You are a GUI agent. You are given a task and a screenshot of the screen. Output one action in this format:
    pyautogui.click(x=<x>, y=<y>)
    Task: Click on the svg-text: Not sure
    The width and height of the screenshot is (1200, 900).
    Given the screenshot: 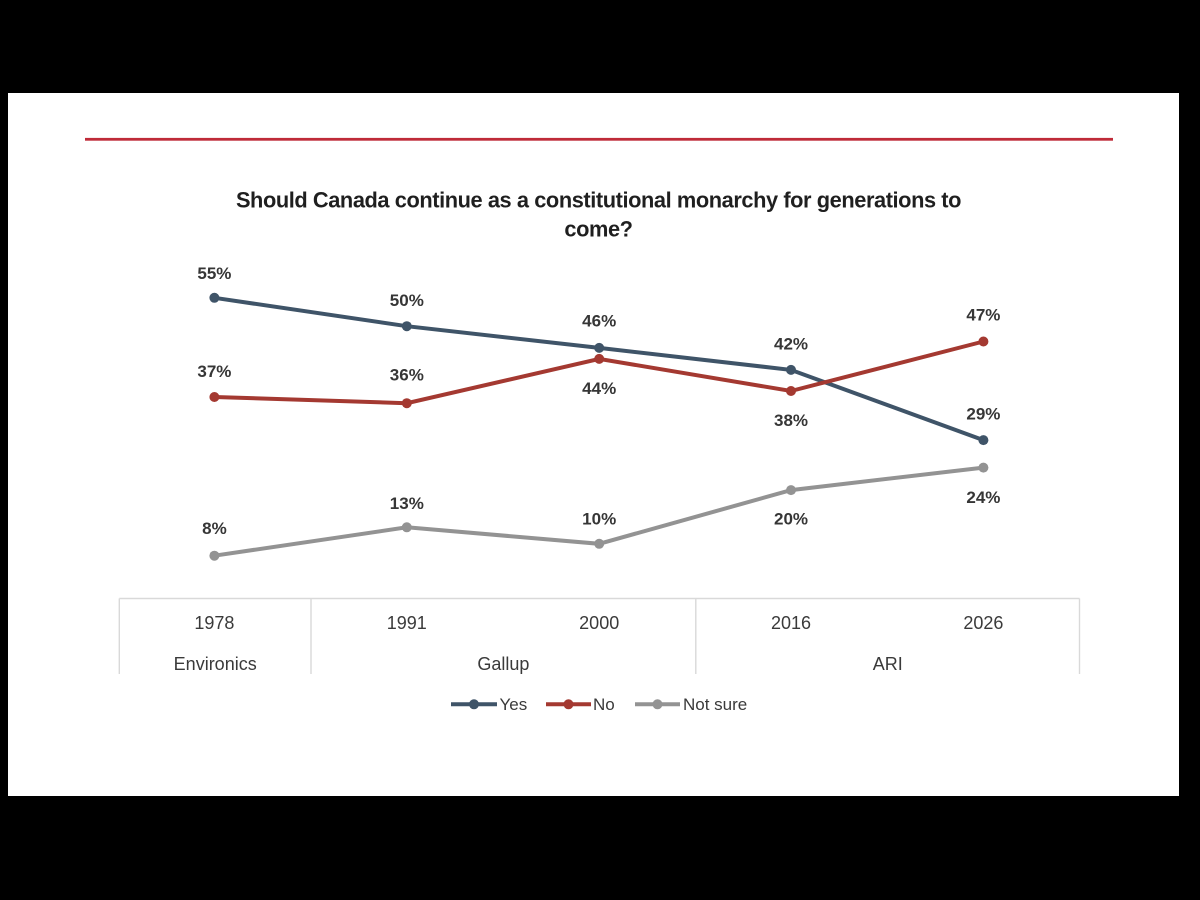 What is the action you would take?
    pyautogui.click(x=715, y=704)
    